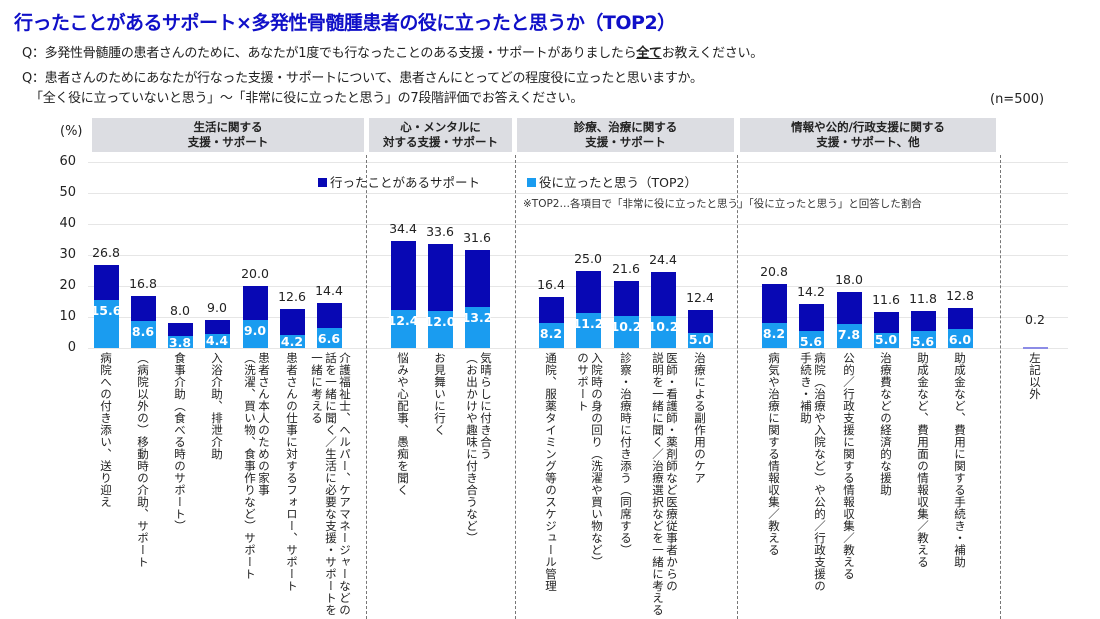 The width and height of the screenshot is (1100, 619). Describe the element at coordinates (531, 182) in the screenshot. I see `legend-swatch-top2` at that location.